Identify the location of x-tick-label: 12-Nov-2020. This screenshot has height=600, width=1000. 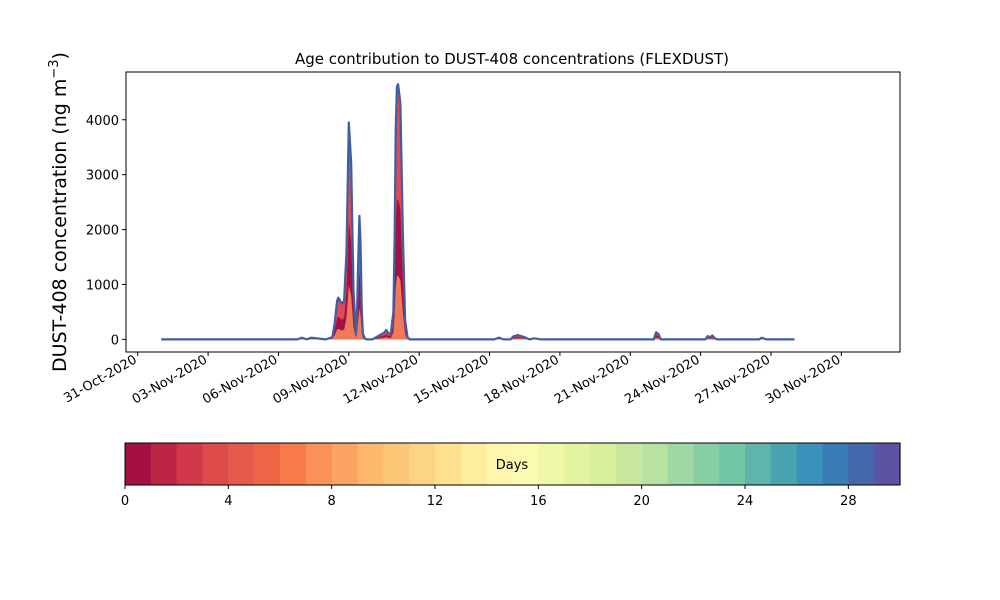
(381, 379).